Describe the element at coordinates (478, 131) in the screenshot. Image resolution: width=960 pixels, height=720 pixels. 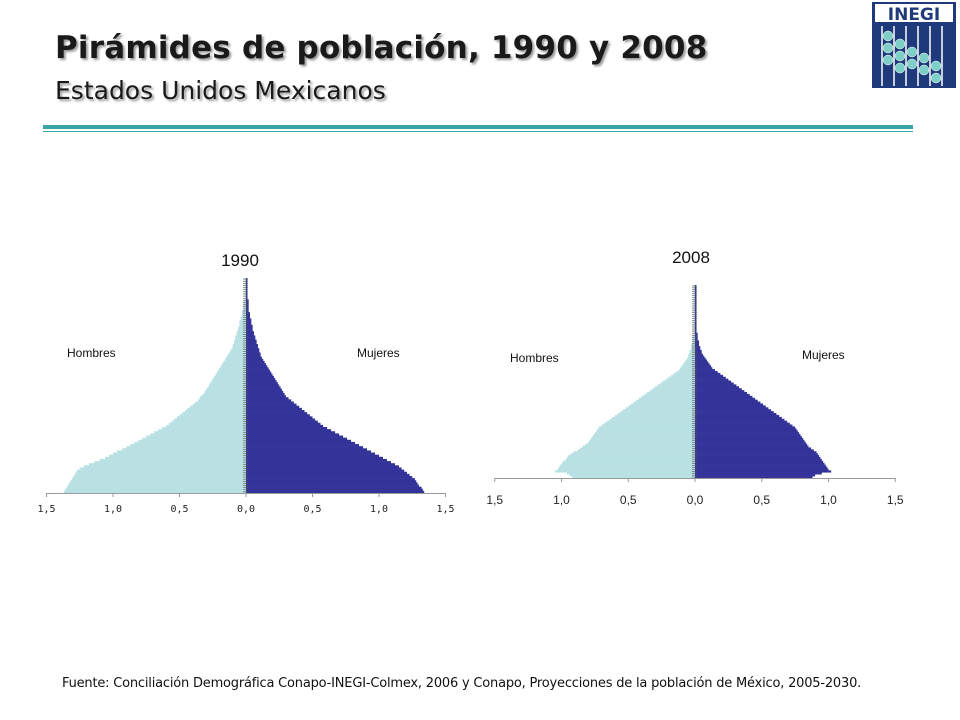
I see `title-divider-thin` at that location.